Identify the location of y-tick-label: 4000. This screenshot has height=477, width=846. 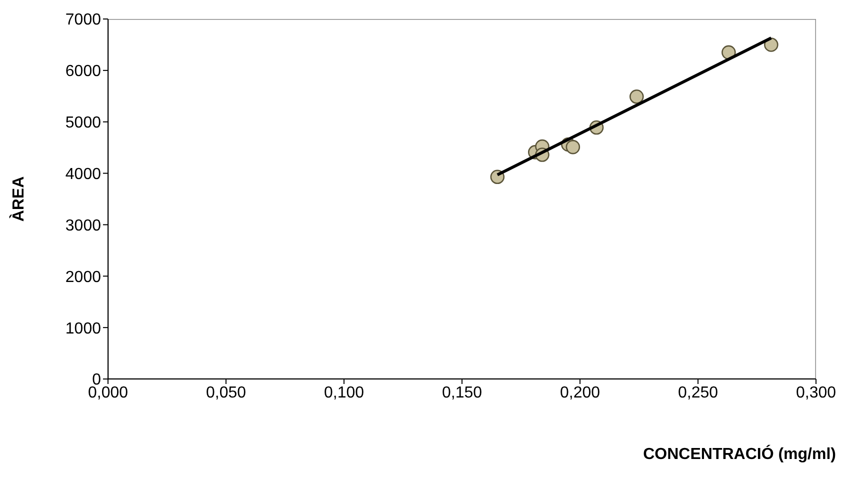
(83, 174).